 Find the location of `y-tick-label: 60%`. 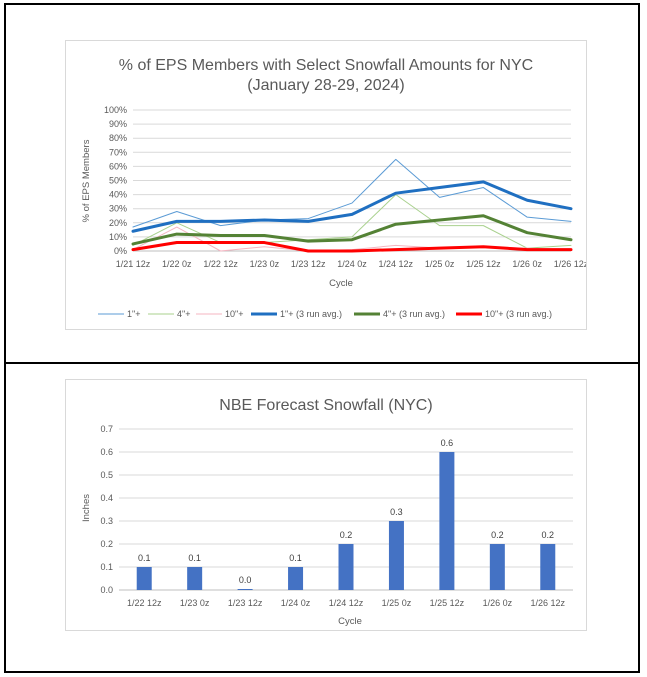

y-tick-label: 60% is located at coordinates (118, 166).